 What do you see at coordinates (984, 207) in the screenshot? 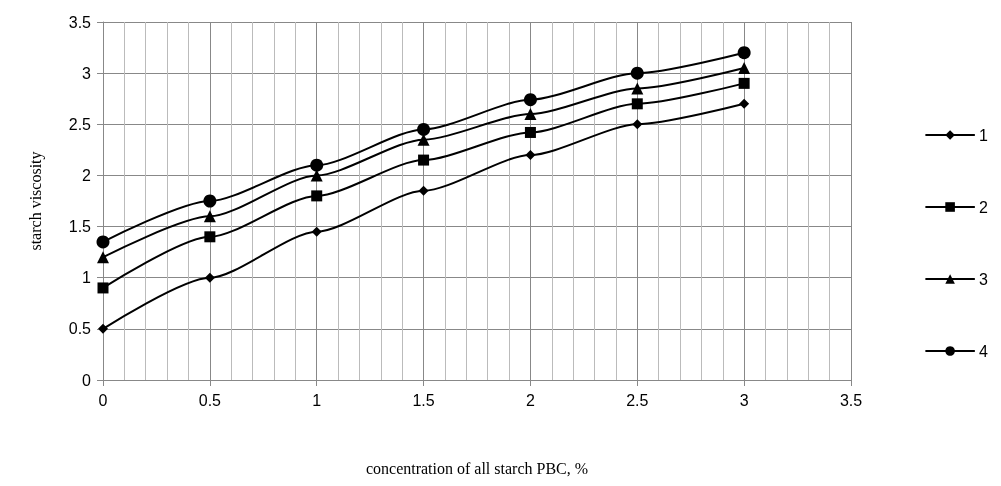
I see `legend-label: 2` at bounding box center [984, 207].